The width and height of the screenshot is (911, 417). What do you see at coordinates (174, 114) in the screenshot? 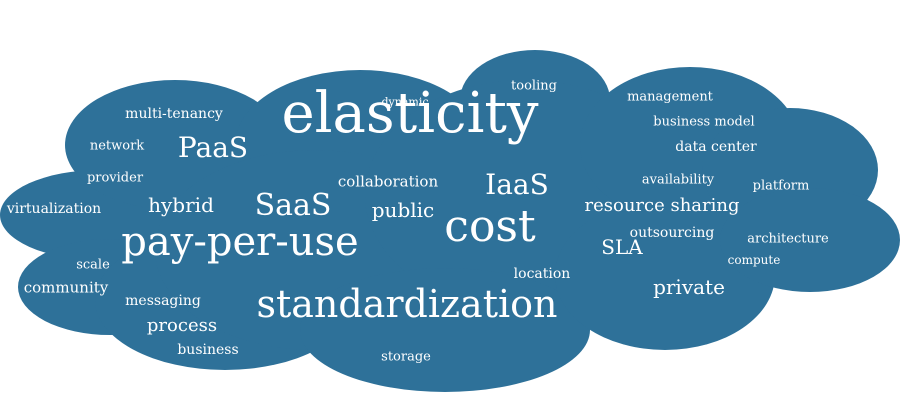
I see `word-multi-tenancy: multi-tenancy` at bounding box center [174, 114].